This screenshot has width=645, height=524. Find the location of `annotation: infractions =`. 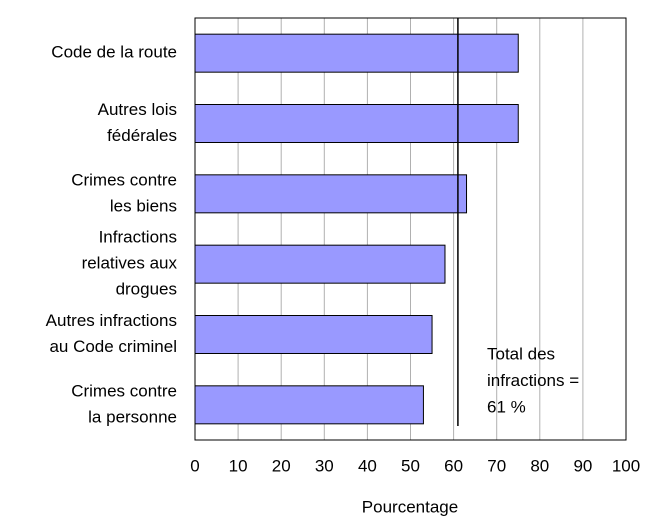

annotation: infractions = is located at coordinates (533, 380).